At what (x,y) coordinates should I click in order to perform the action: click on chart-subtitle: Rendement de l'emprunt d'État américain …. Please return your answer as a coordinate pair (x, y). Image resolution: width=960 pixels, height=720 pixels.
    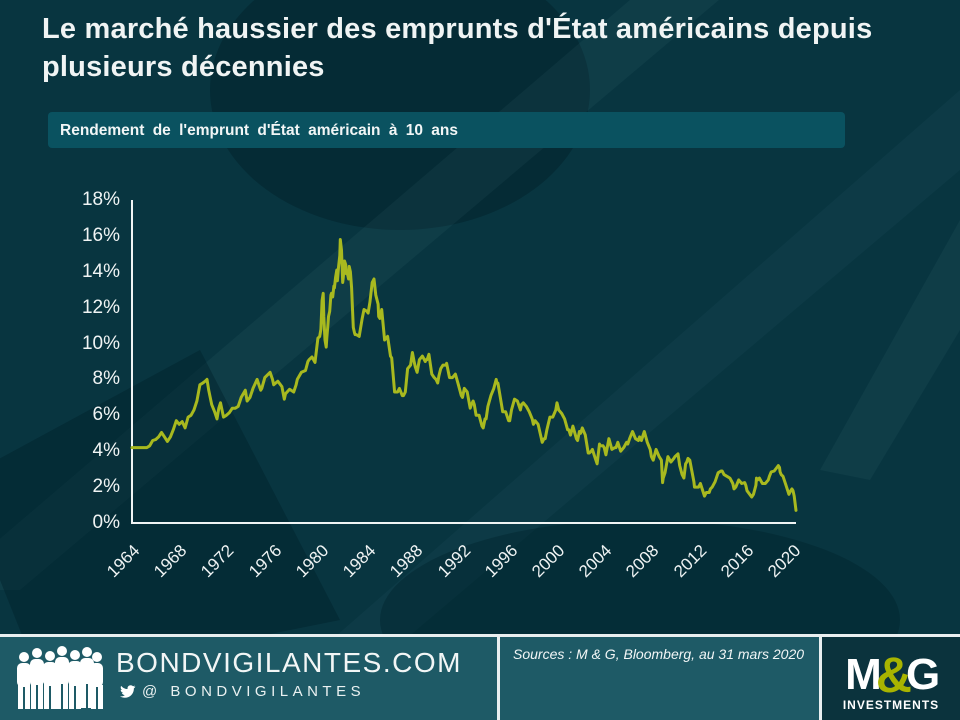
    Looking at the image, I should click on (259, 130).